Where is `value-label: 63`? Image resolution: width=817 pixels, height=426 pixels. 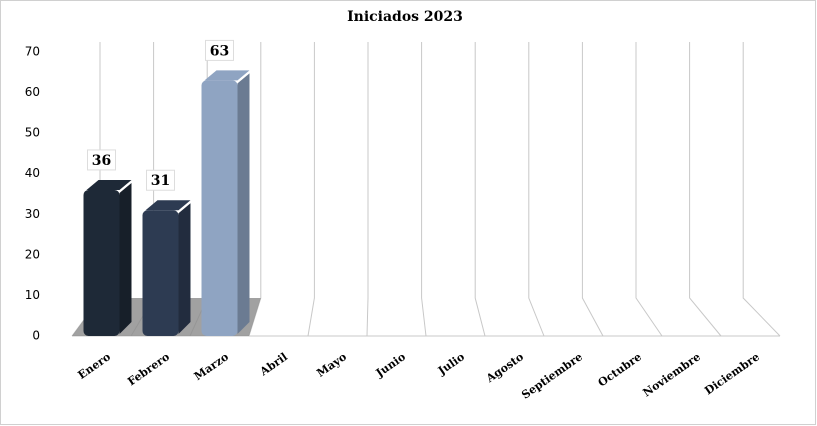 value-label: 63 is located at coordinates (219, 51).